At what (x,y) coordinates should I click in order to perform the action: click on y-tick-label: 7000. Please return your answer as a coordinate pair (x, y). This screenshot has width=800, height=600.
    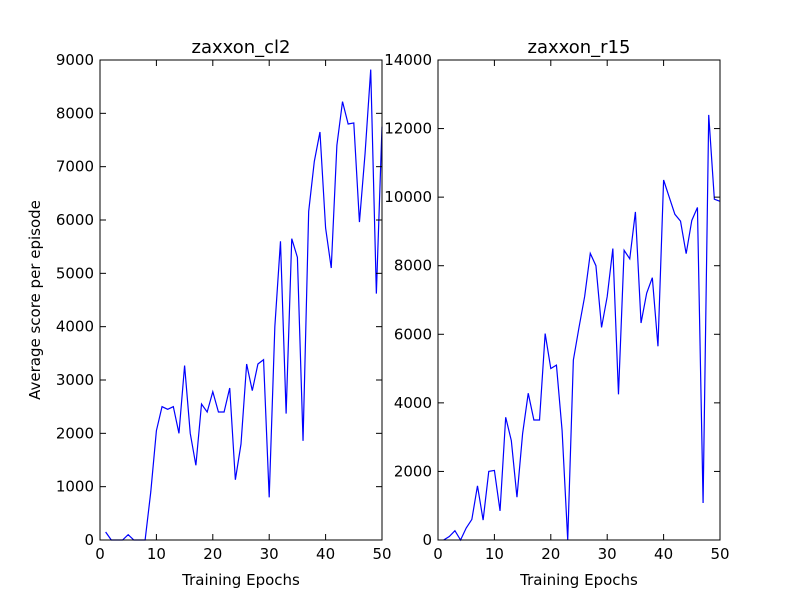
    Looking at the image, I should click on (75, 167).